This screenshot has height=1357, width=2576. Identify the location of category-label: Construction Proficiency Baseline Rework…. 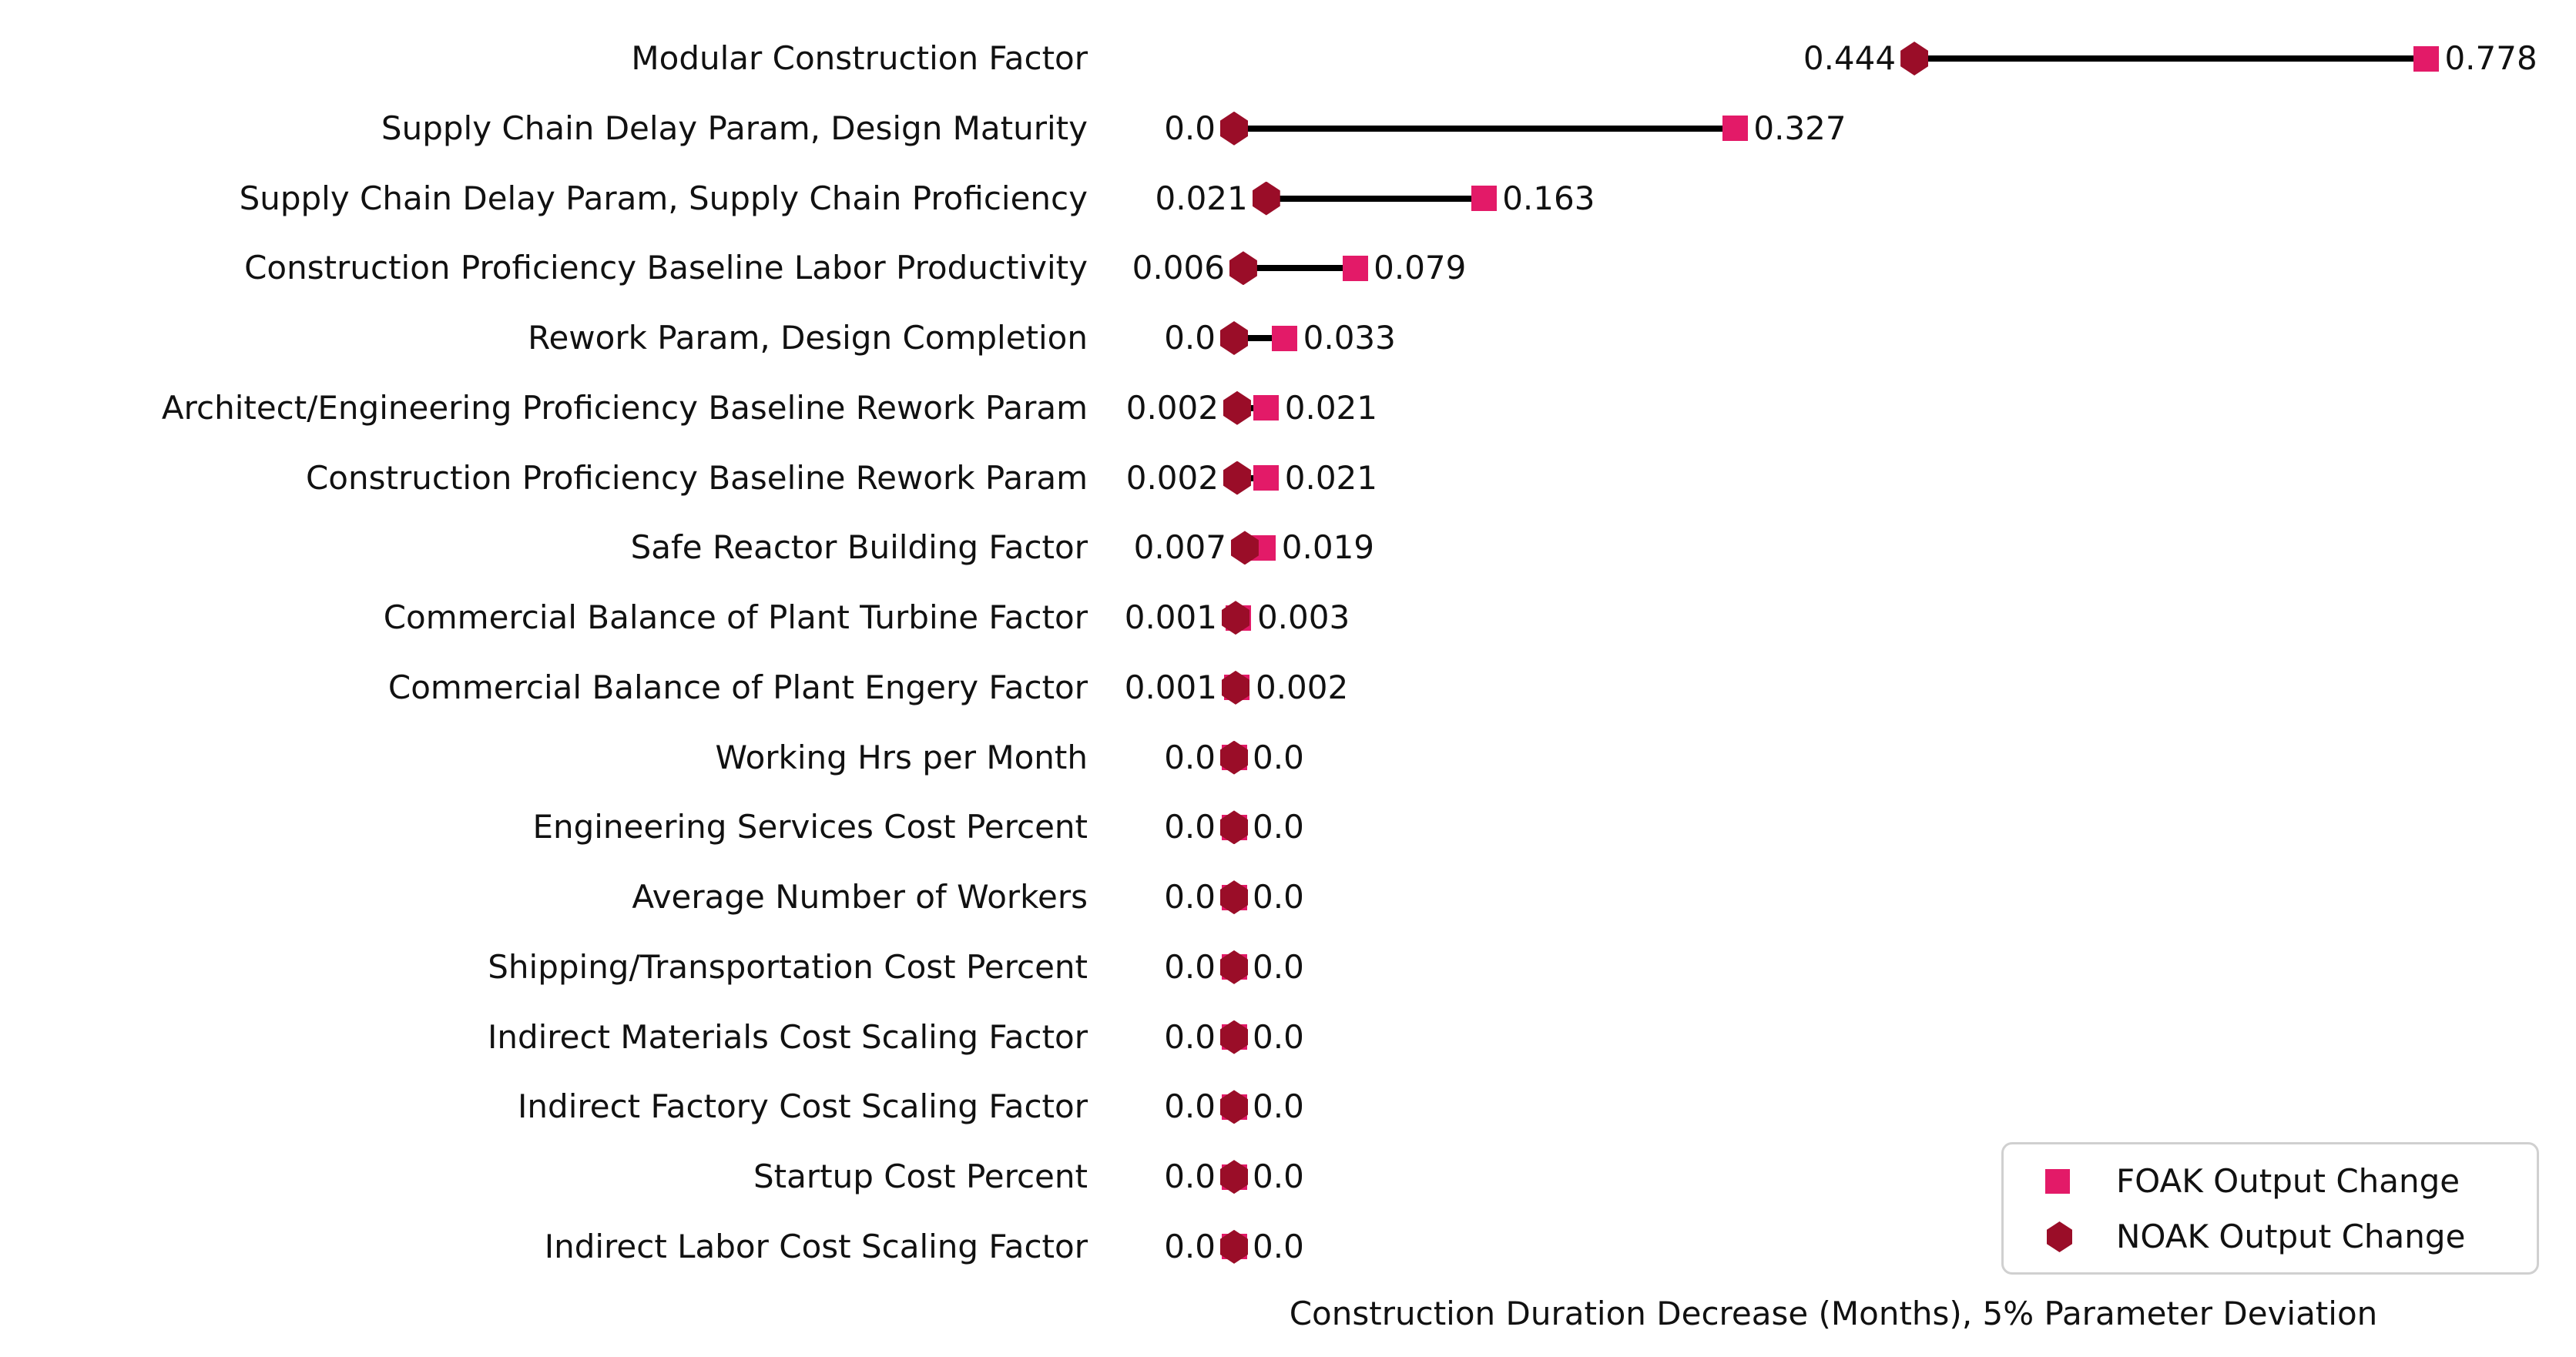
(696, 478).